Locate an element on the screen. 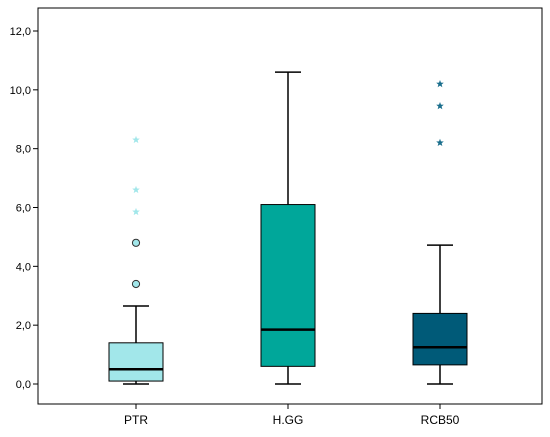 This screenshot has width=550, height=437. x-tick-label: RCB50 is located at coordinates (440, 420).